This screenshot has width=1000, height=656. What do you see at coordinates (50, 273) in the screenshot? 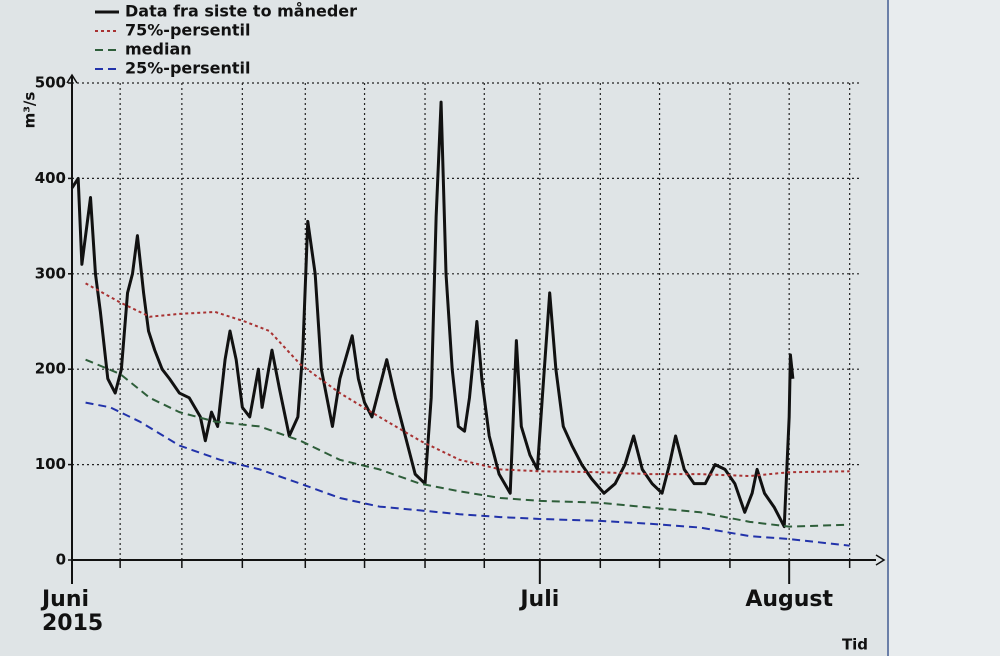
I see `y-tick-label: 300` at bounding box center [50, 273].